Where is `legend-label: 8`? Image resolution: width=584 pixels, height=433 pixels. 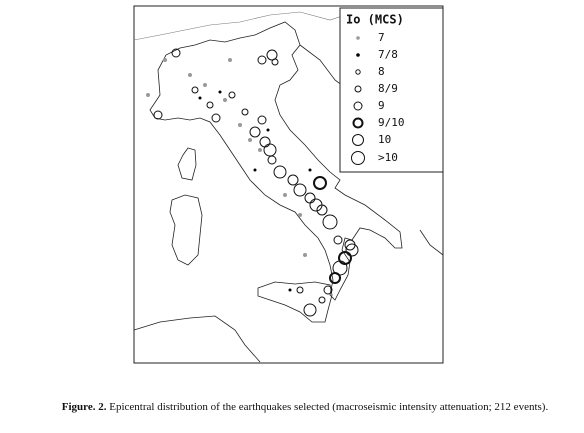
legend-label: 8 is located at coordinates (381, 71).